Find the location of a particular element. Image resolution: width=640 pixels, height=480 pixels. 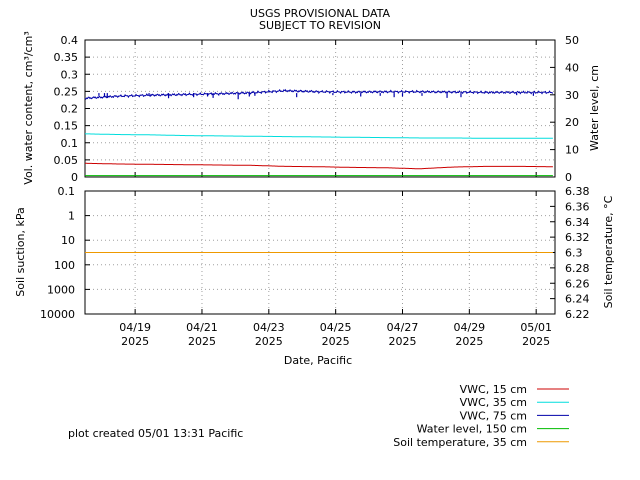

bottom-y-tick-label-left: 10 is located at coordinates (68, 240).